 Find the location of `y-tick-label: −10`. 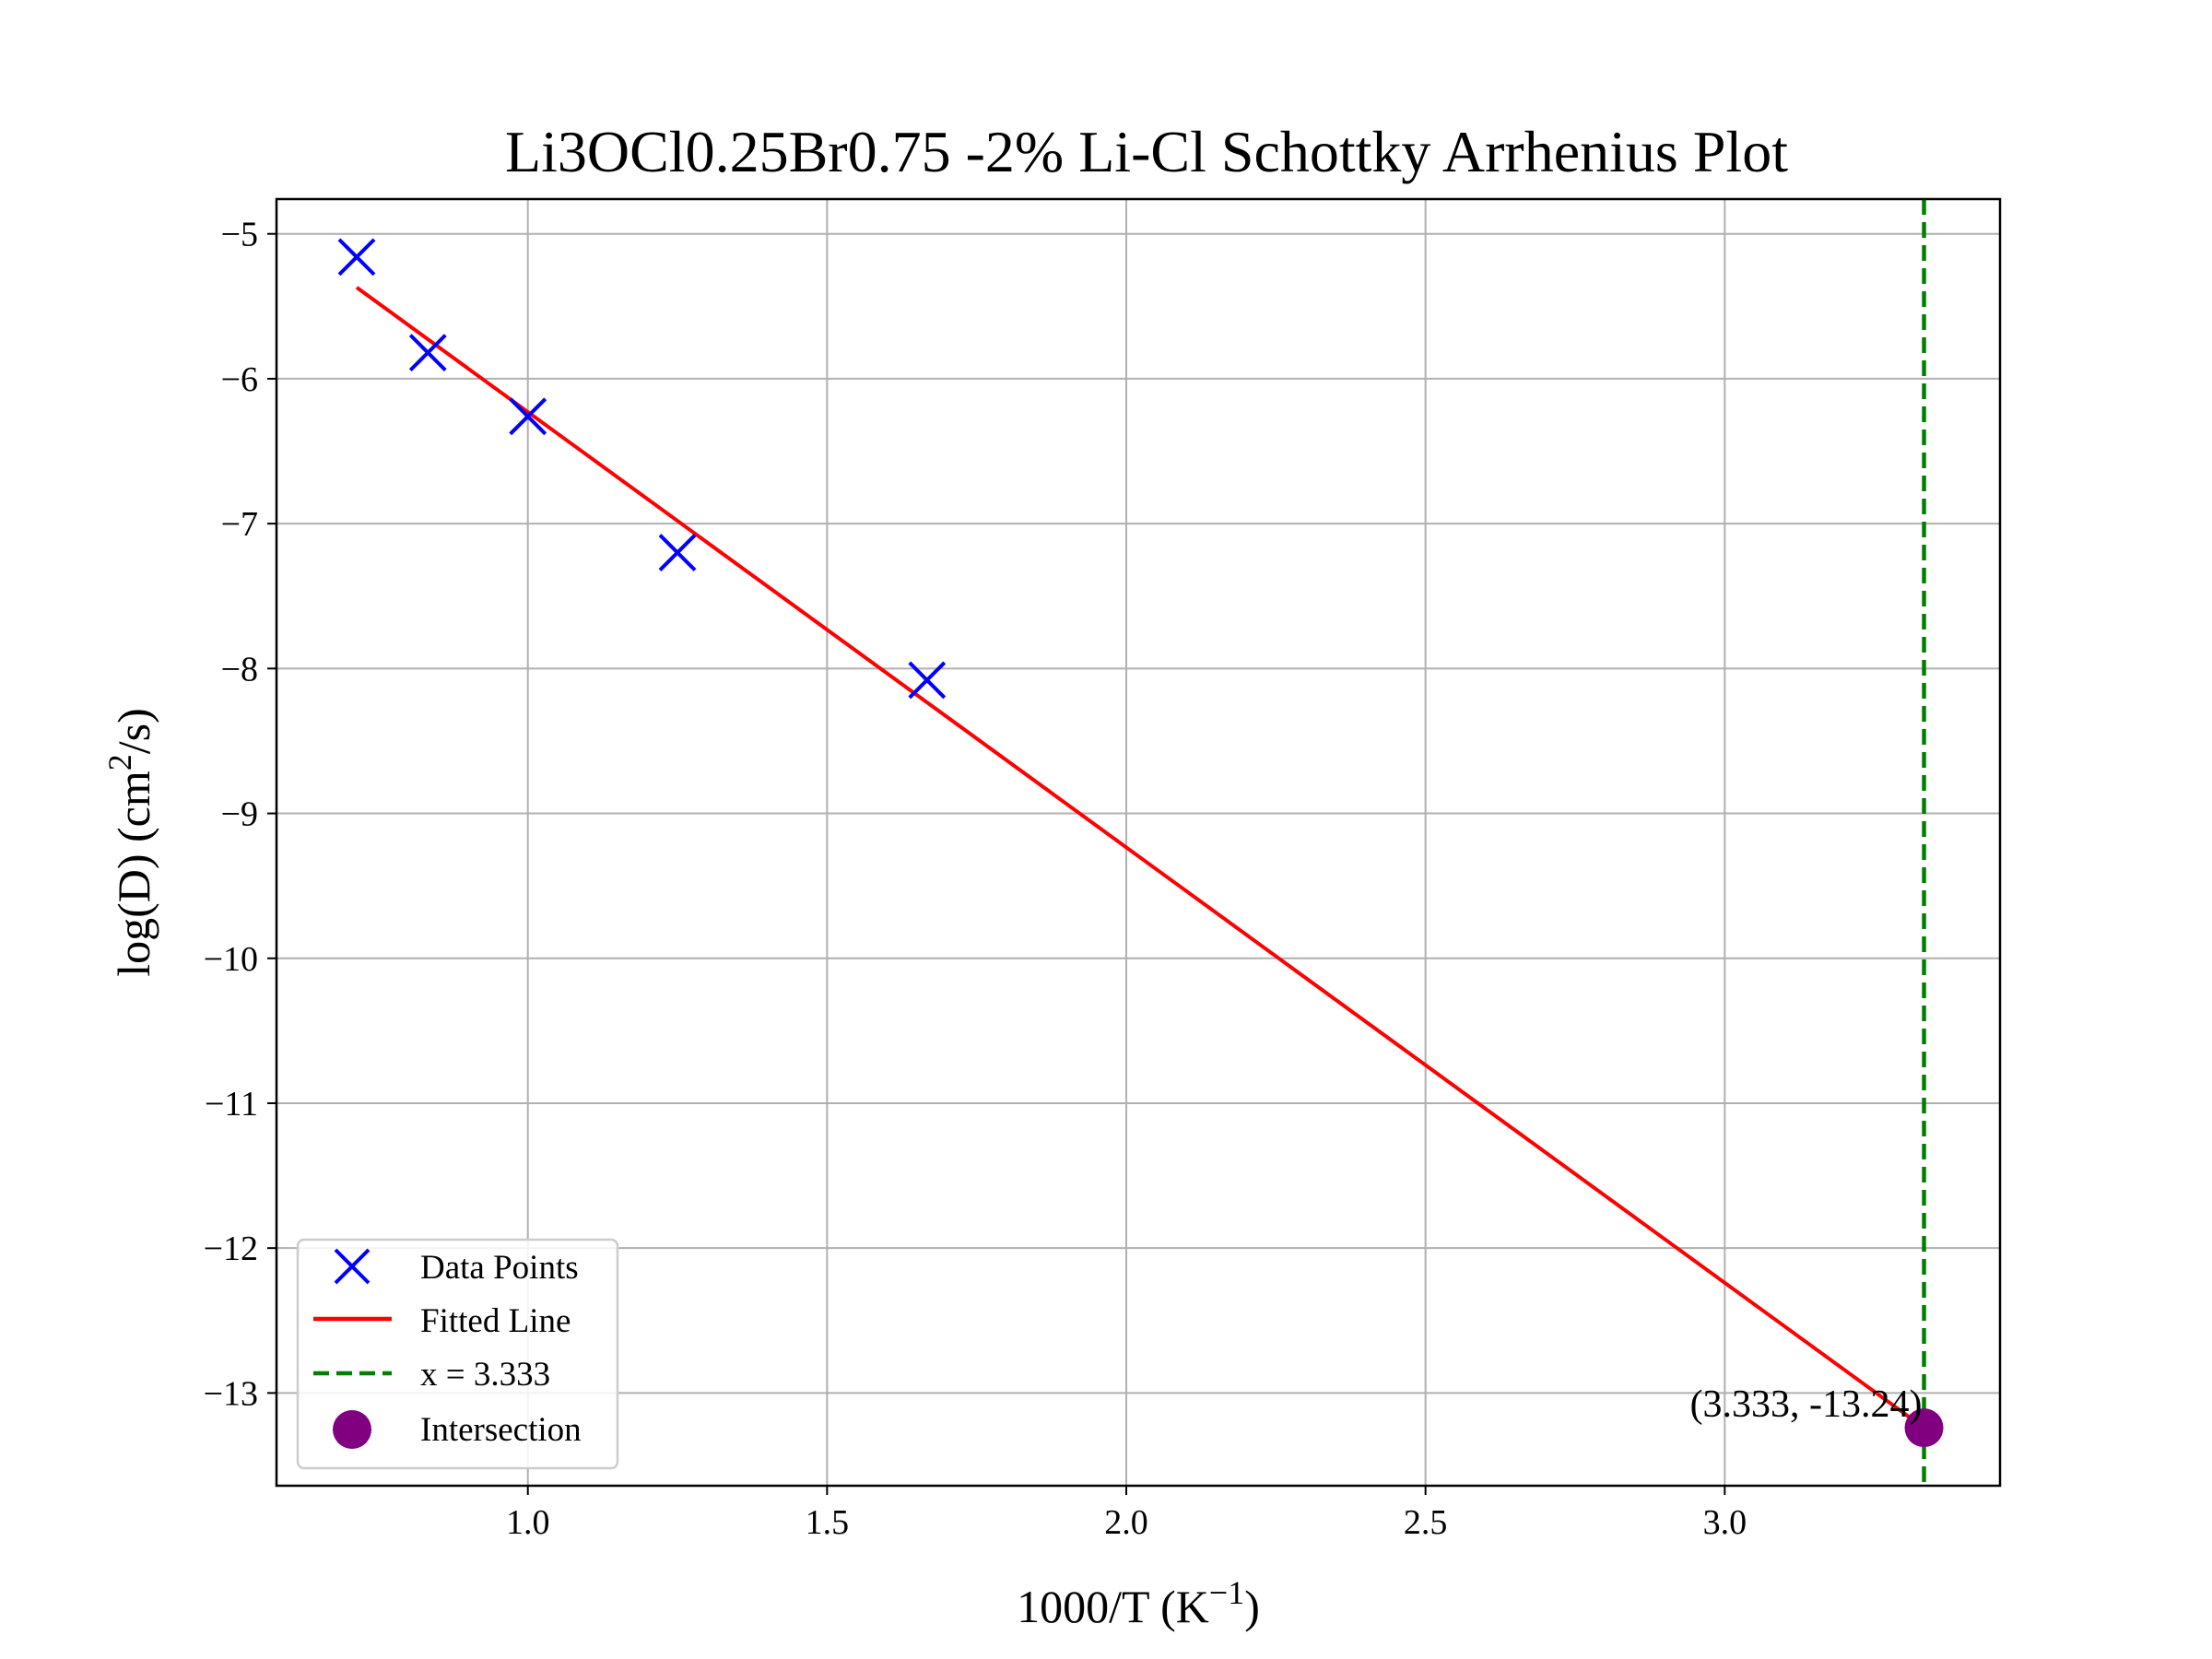

y-tick-label: −10 is located at coordinates (231, 959).